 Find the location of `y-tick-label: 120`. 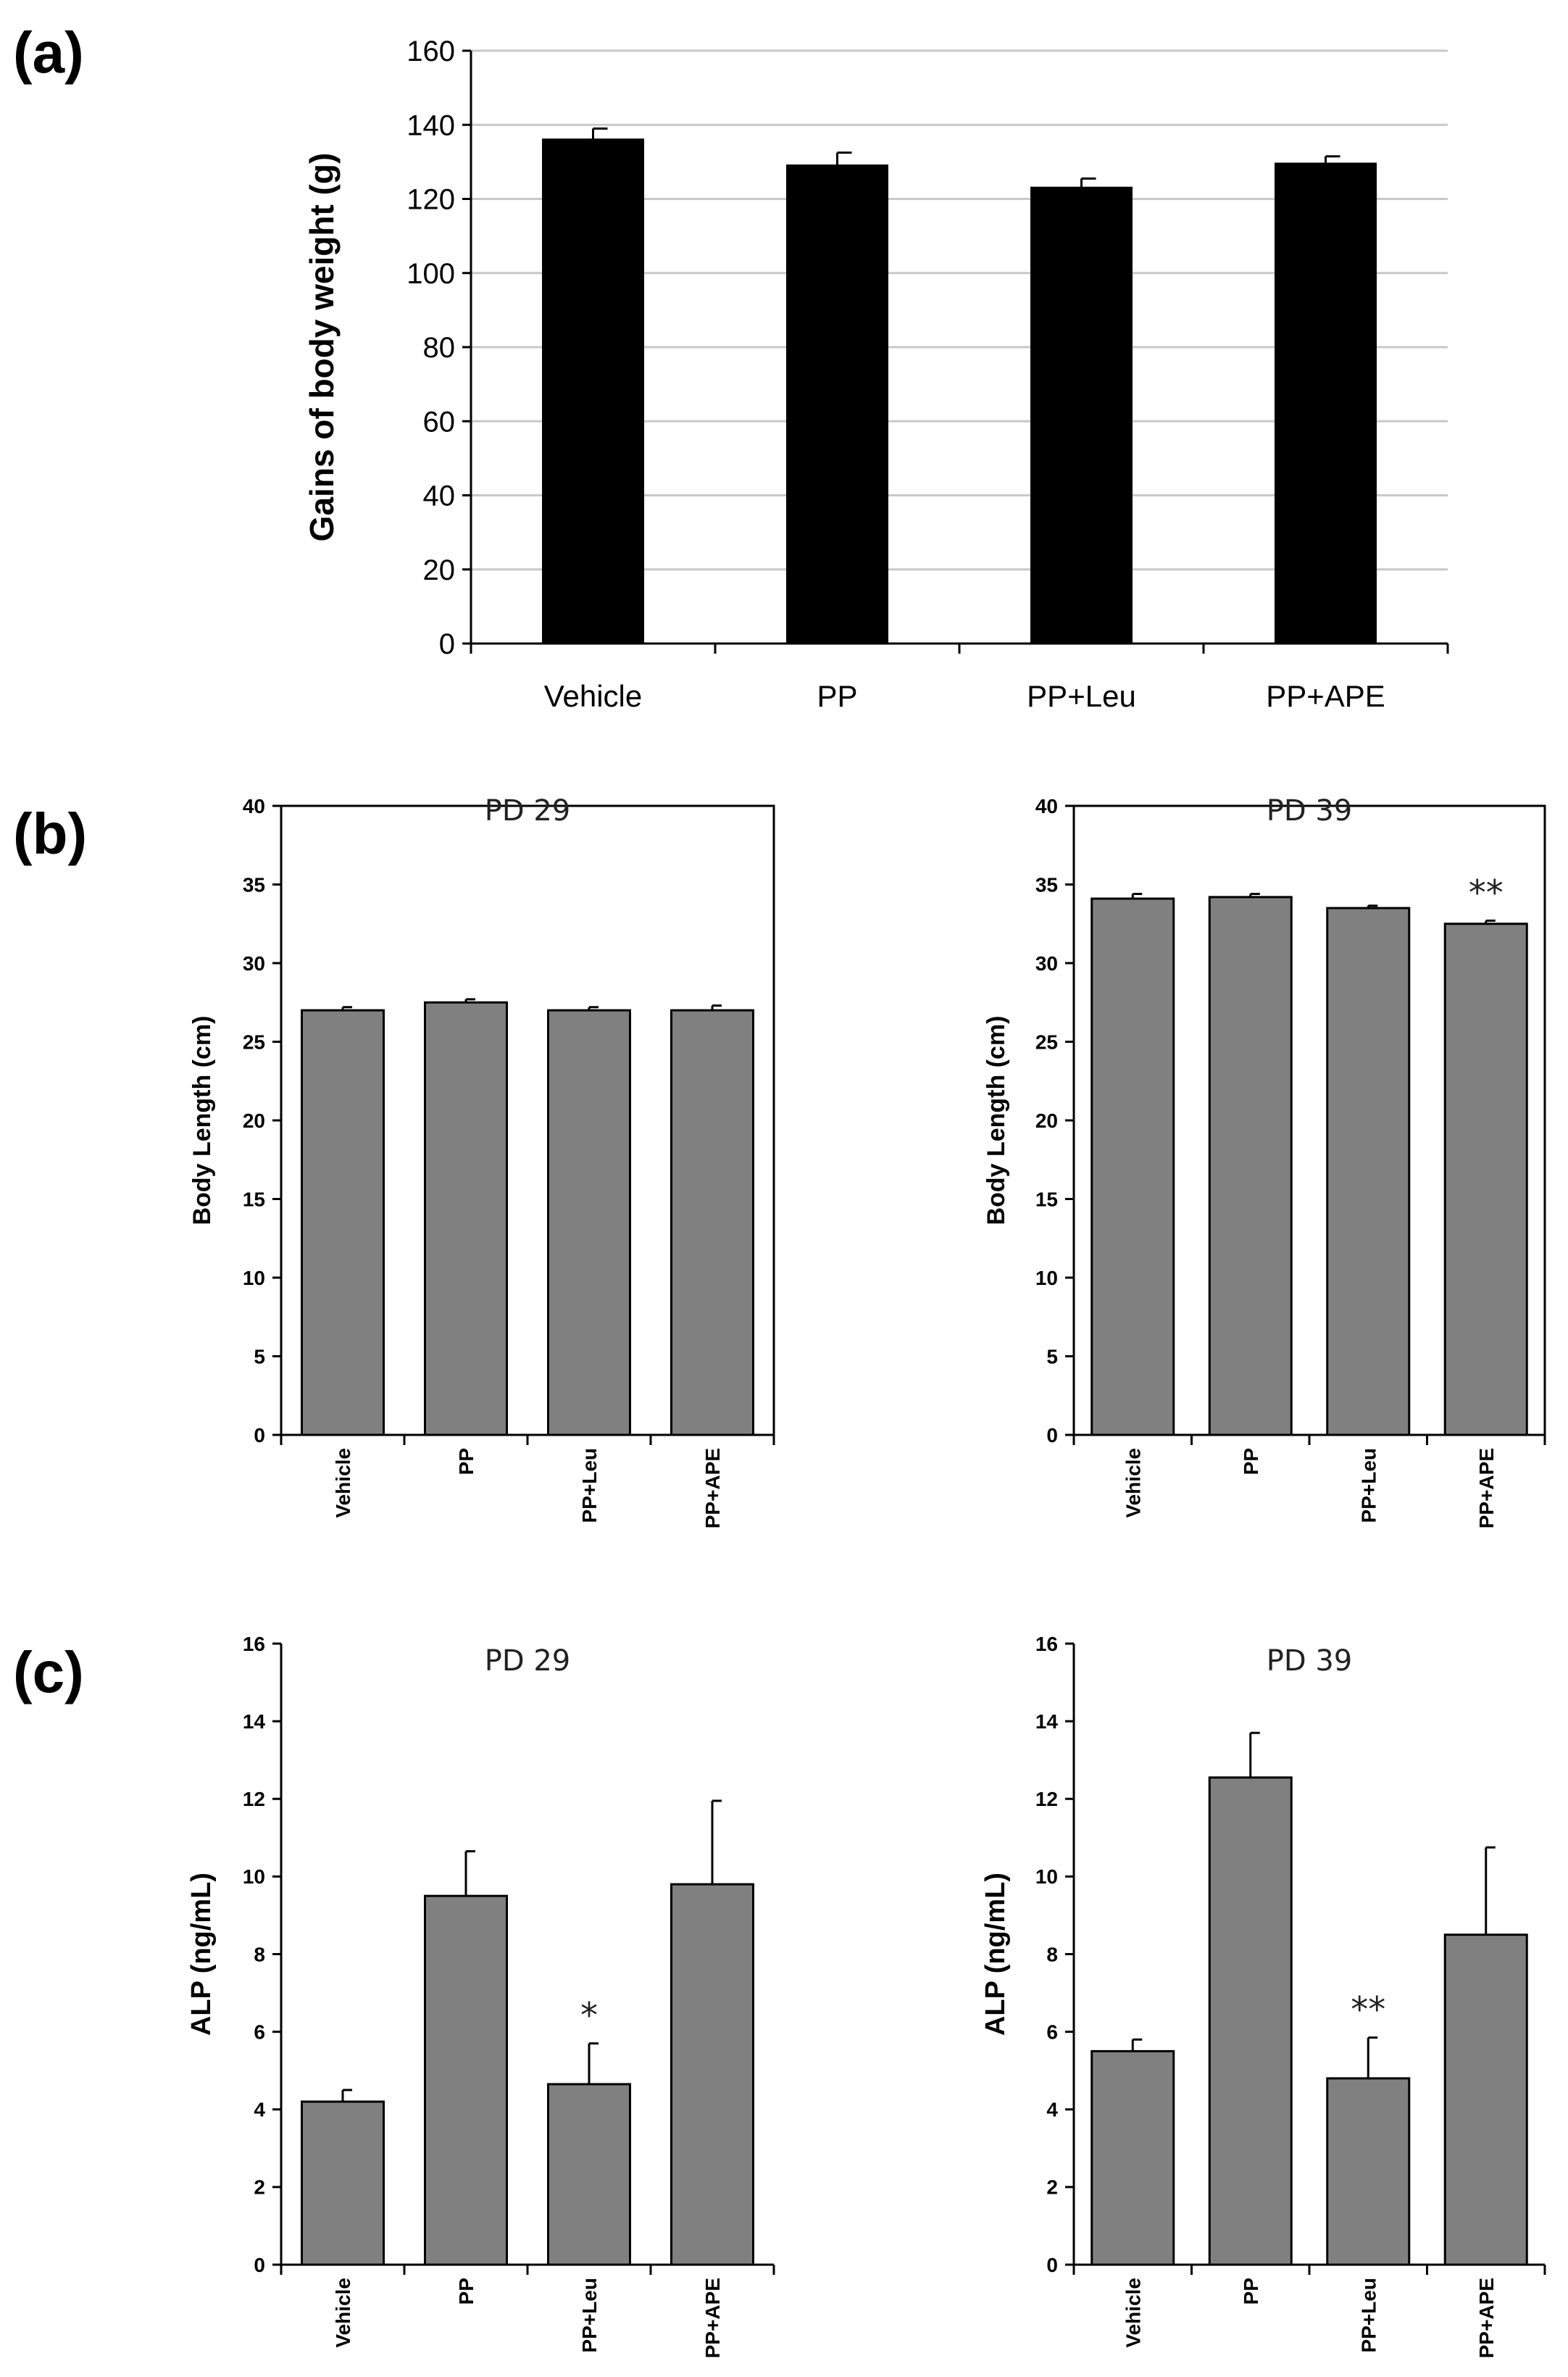

y-tick-label: 120 is located at coordinates (430, 200).